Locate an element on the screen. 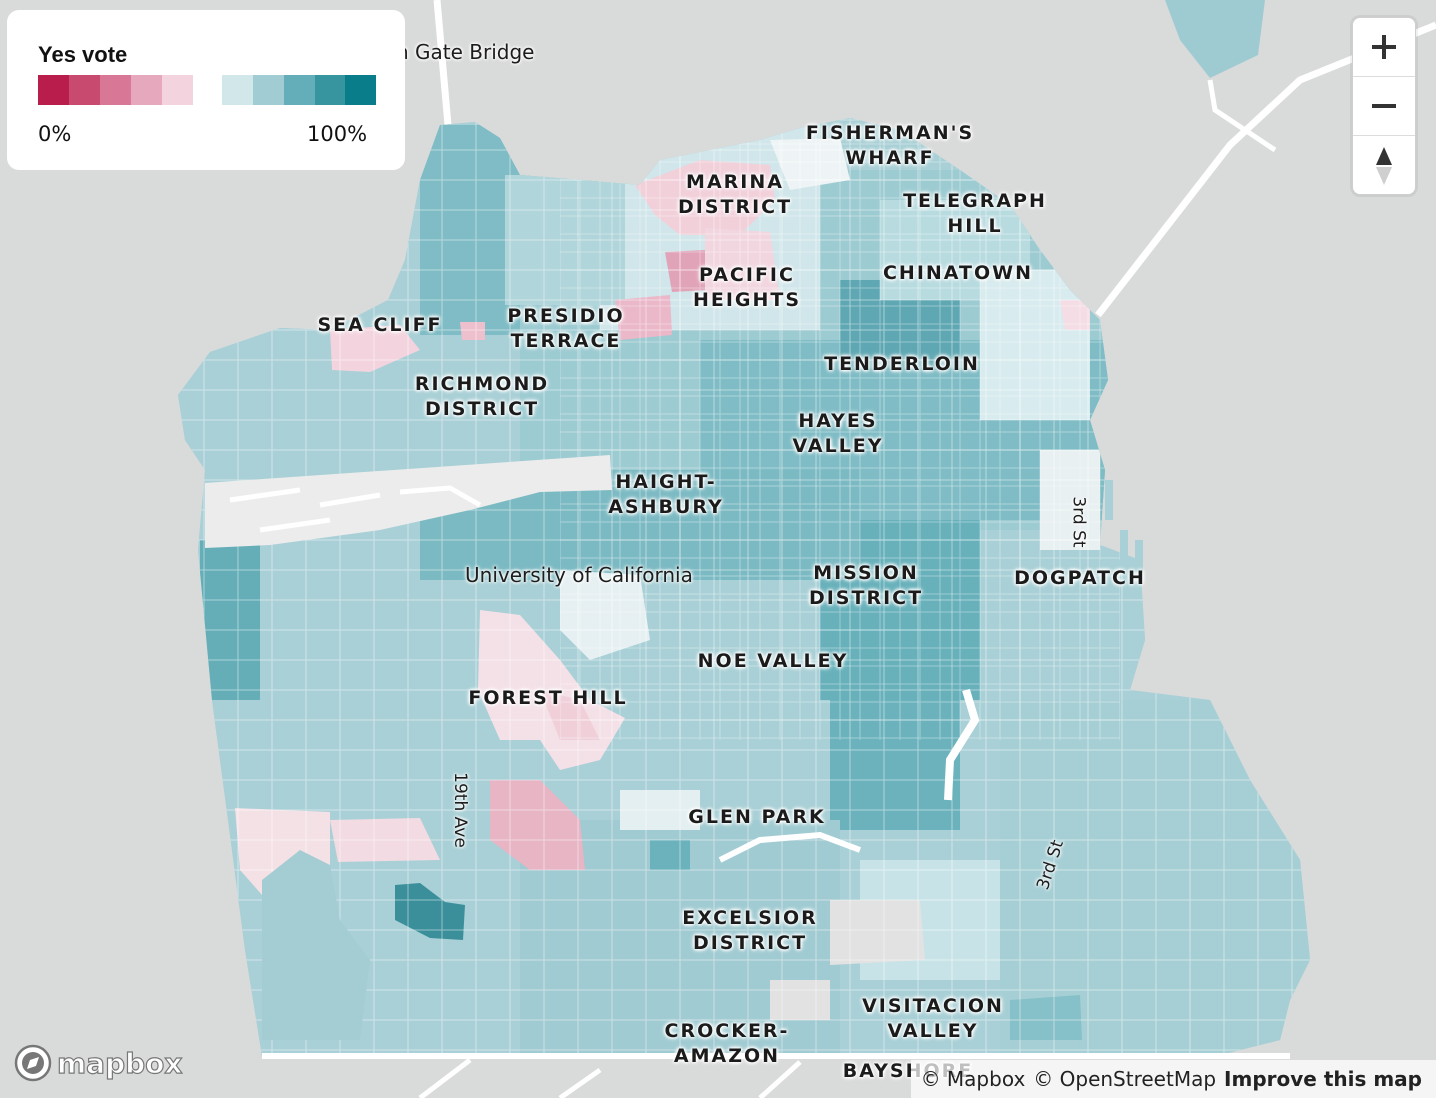  zoom-out-button is located at coordinates (1384, 106).